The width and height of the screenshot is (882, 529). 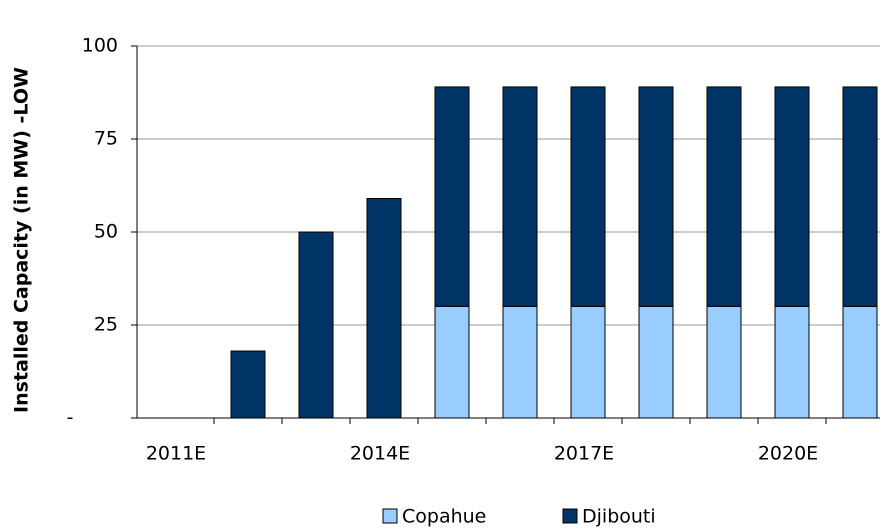 What do you see at coordinates (100, 46) in the screenshot?
I see `y-tick-label: 100` at bounding box center [100, 46].